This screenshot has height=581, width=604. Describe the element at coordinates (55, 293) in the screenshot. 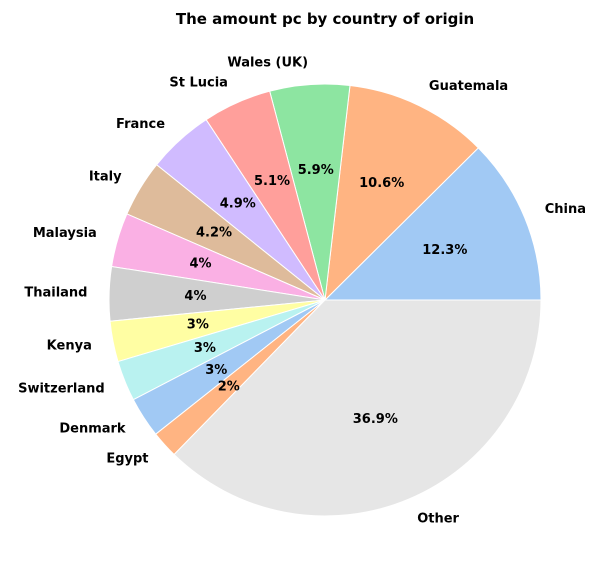

I see `category-label-thailand: Thailand` at that location.